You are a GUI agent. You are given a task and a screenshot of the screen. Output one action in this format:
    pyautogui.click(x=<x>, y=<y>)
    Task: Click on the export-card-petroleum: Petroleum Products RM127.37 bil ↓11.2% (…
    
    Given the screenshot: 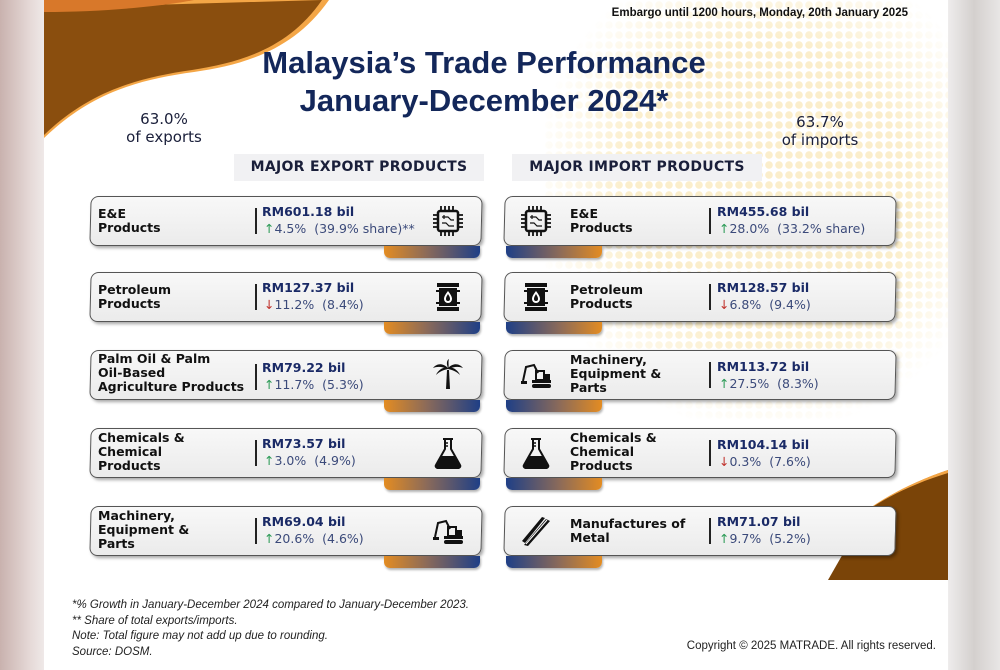 What is the action you would take?
    pyautogui.click(x=288, y=306)
    